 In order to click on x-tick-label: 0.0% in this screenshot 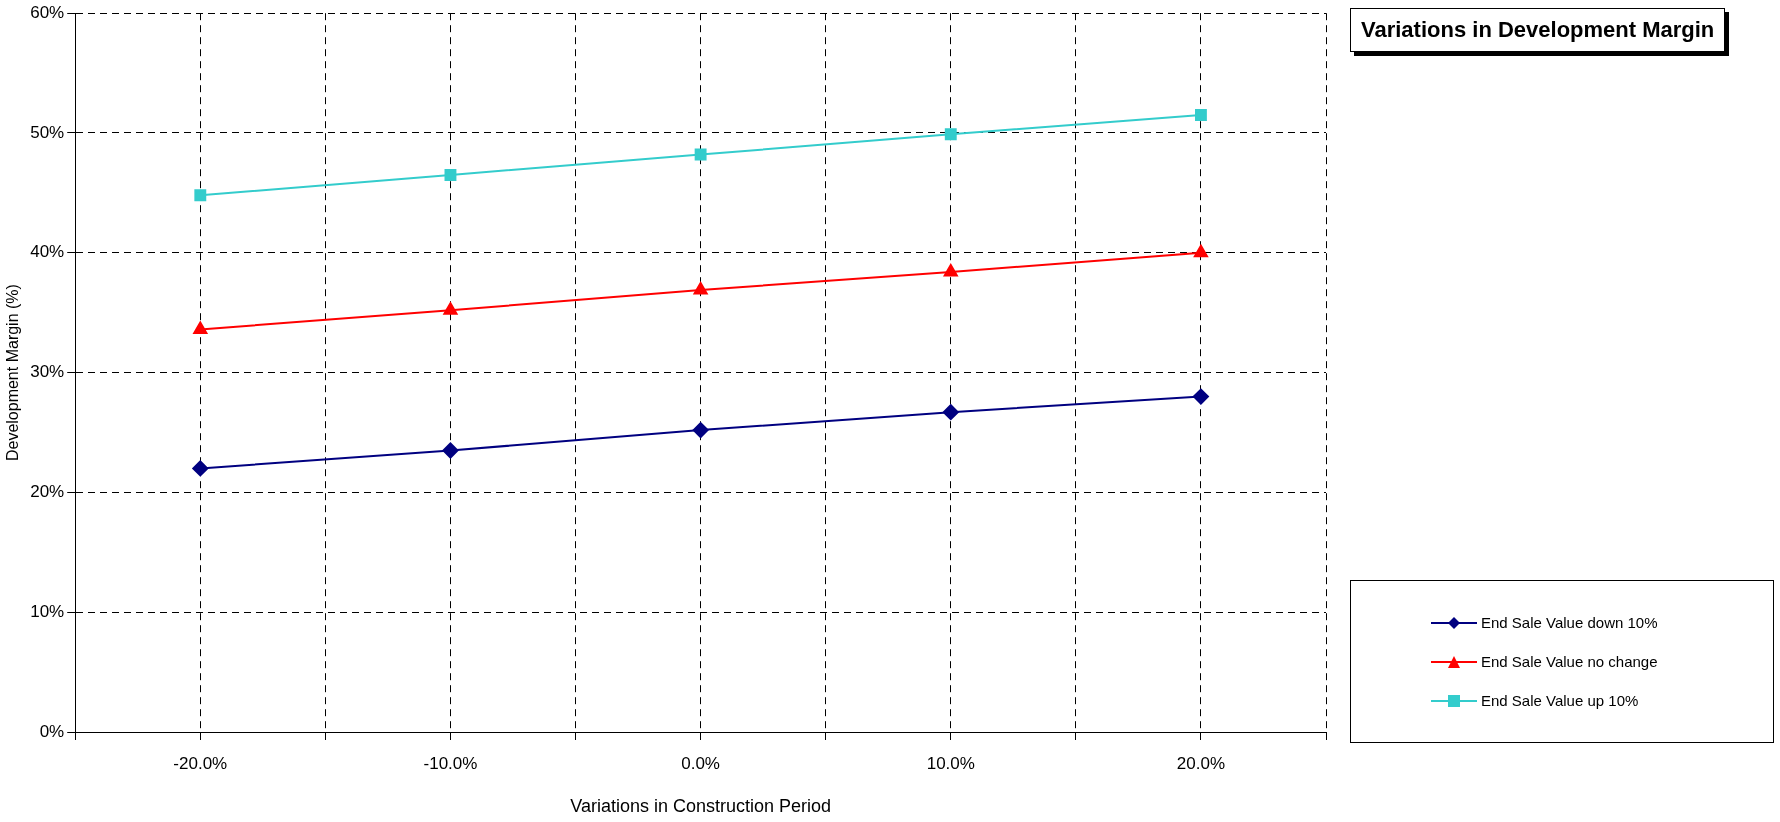, I will do `click(700, 763)`.